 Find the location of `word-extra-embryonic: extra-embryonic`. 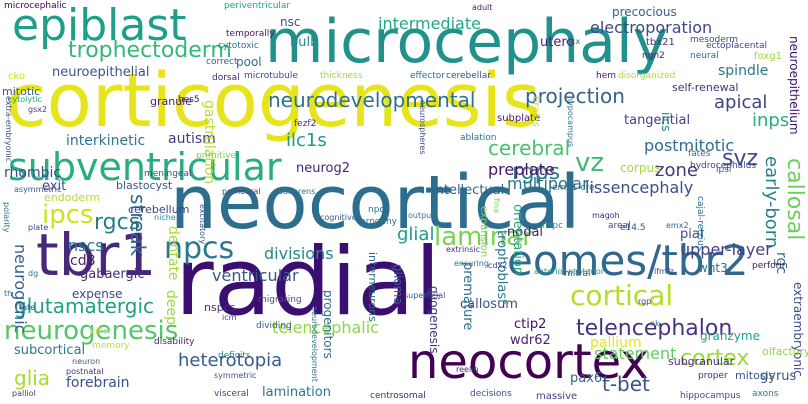

word-extra-embryonic: extra-embryonic is located at coordinates (8, 129).